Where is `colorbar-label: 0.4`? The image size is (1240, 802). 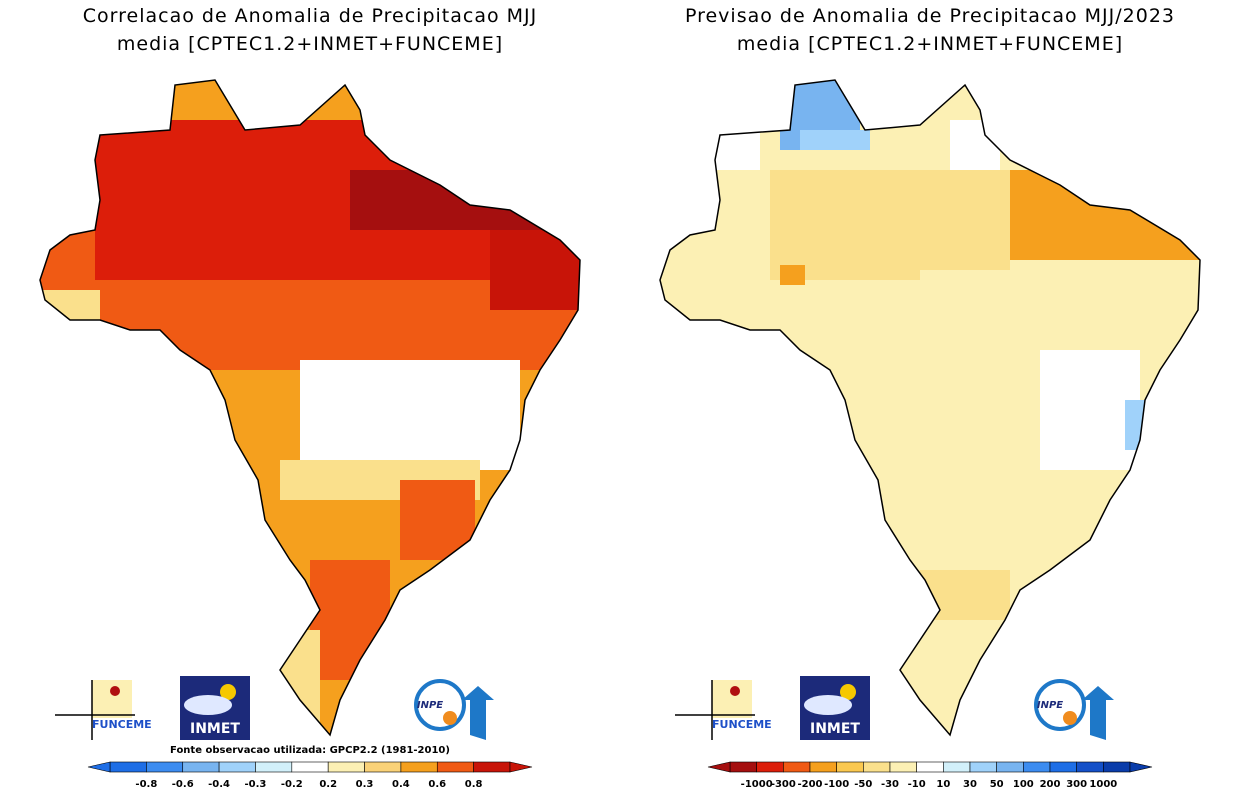 colorbar-label: 0.4 is located at coordinates (401, 784).